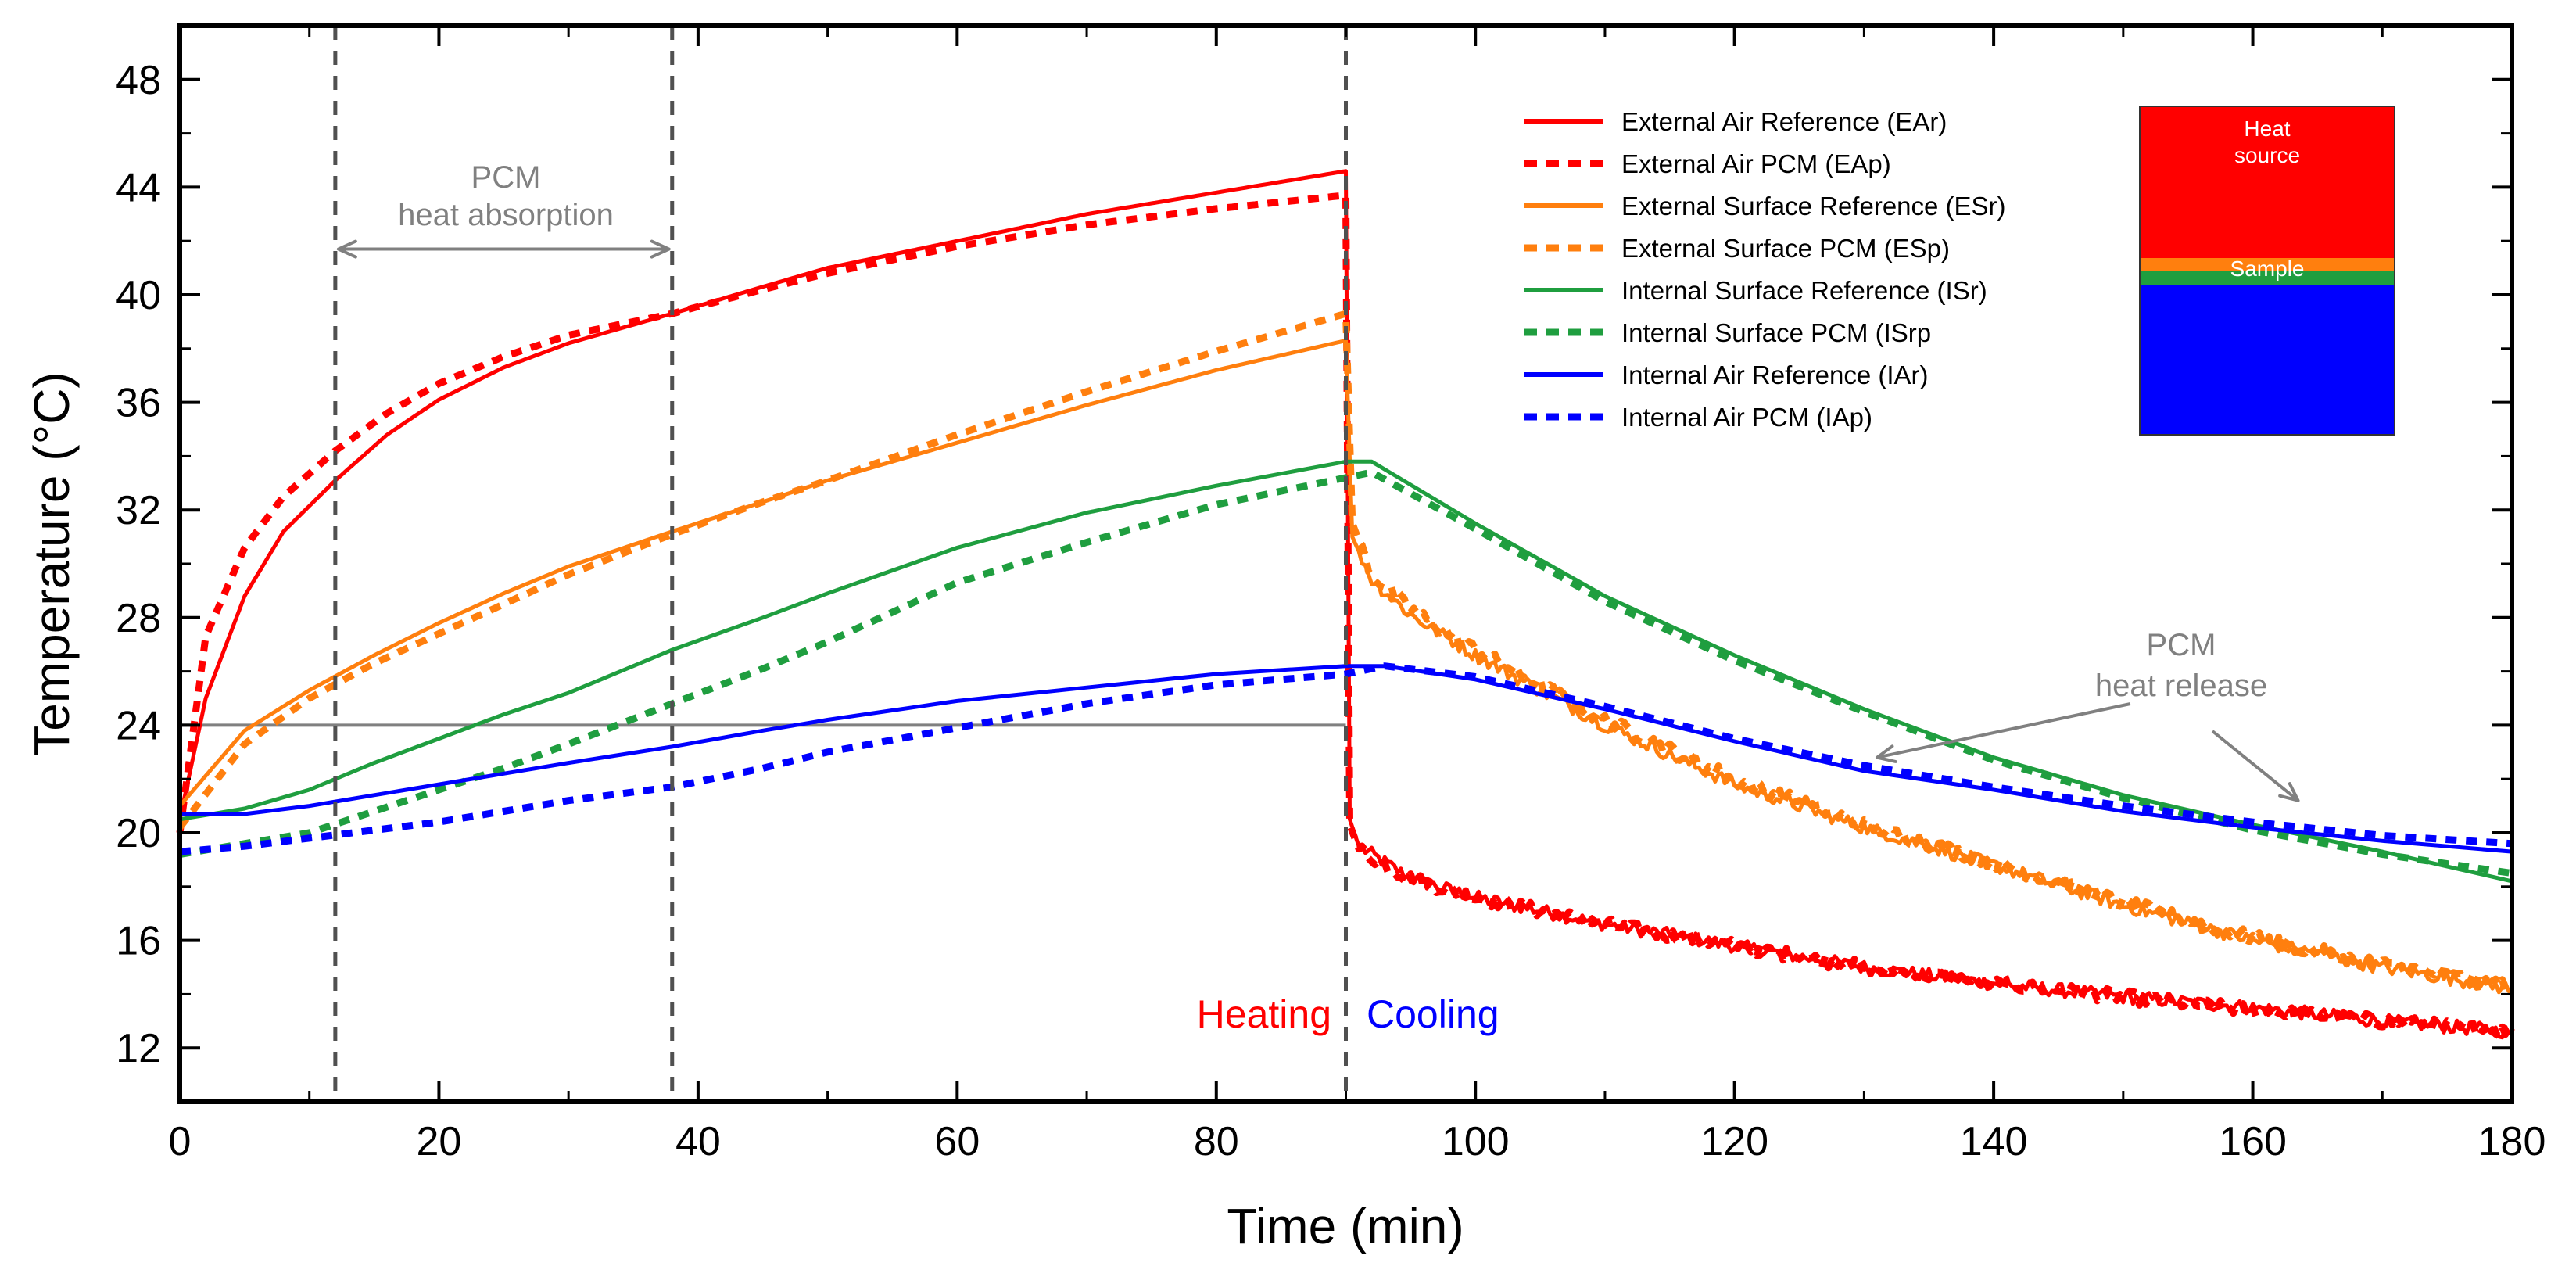 The height and width of the screenshot is (1284, 2576). Describe the element at coordinates (506, 178) in the screenshot. I see `absorption-label-line1: PCM` at that location.